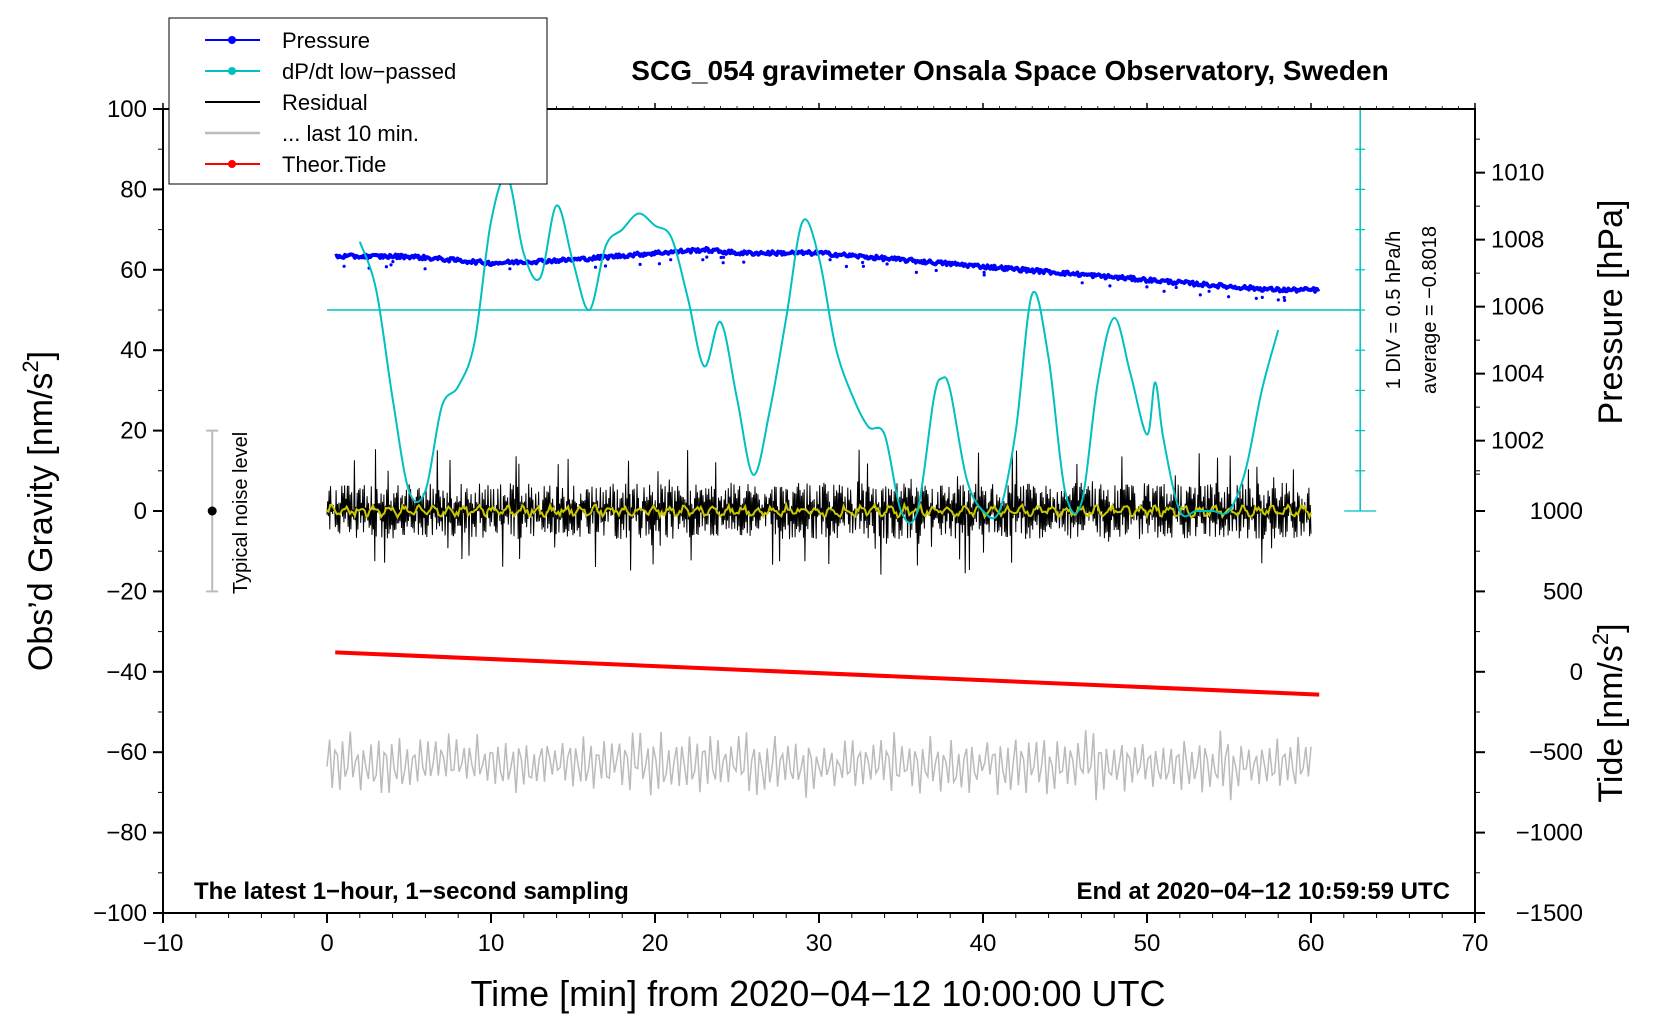 This screenshot has width=1660, height=1020. What do you see at coordinates (1394, 310) in the screenshot?
I see `dpdt-scale-label: 1 DIV = 0.5 hPa/h` at bounding box center [1394, 310].